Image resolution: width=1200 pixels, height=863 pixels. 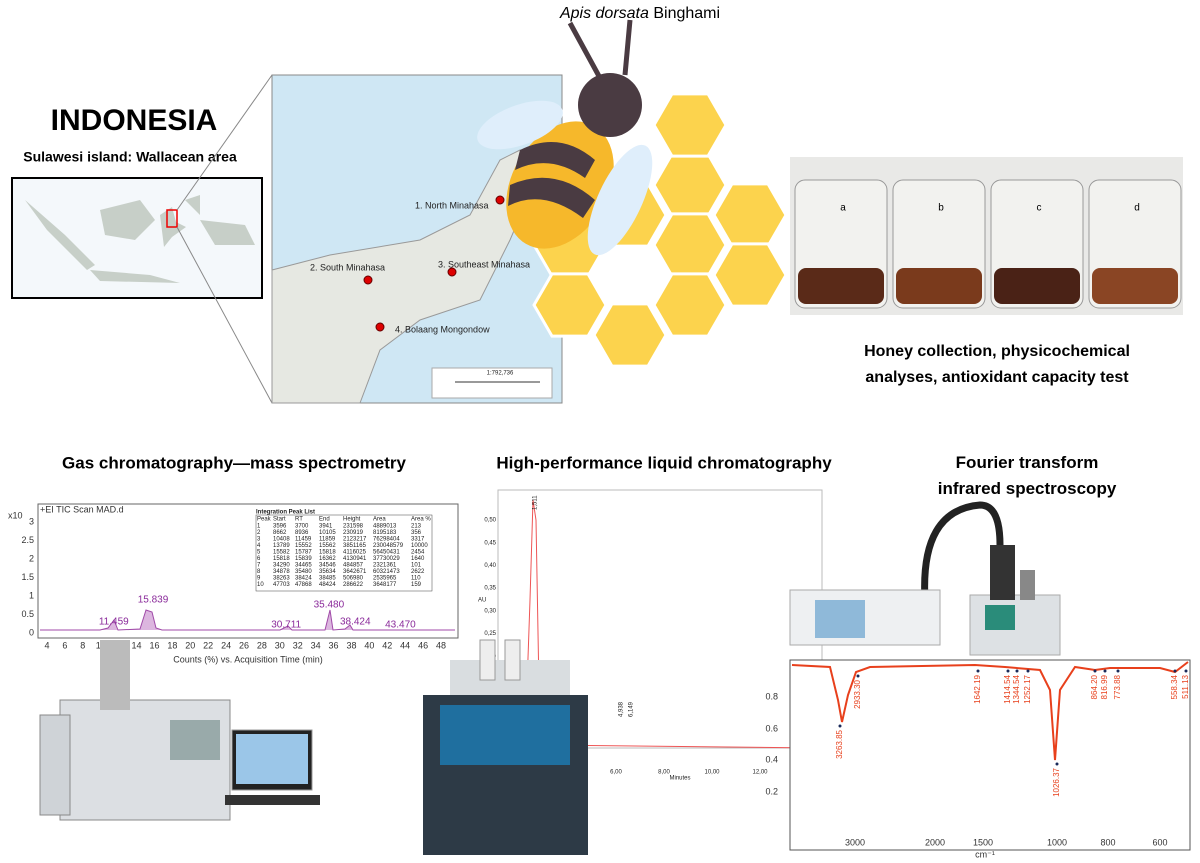 What do you see at coordinates (281, 546) in the screenshot?
I see `table-cell: 13789` at bounding box center [281, 546].